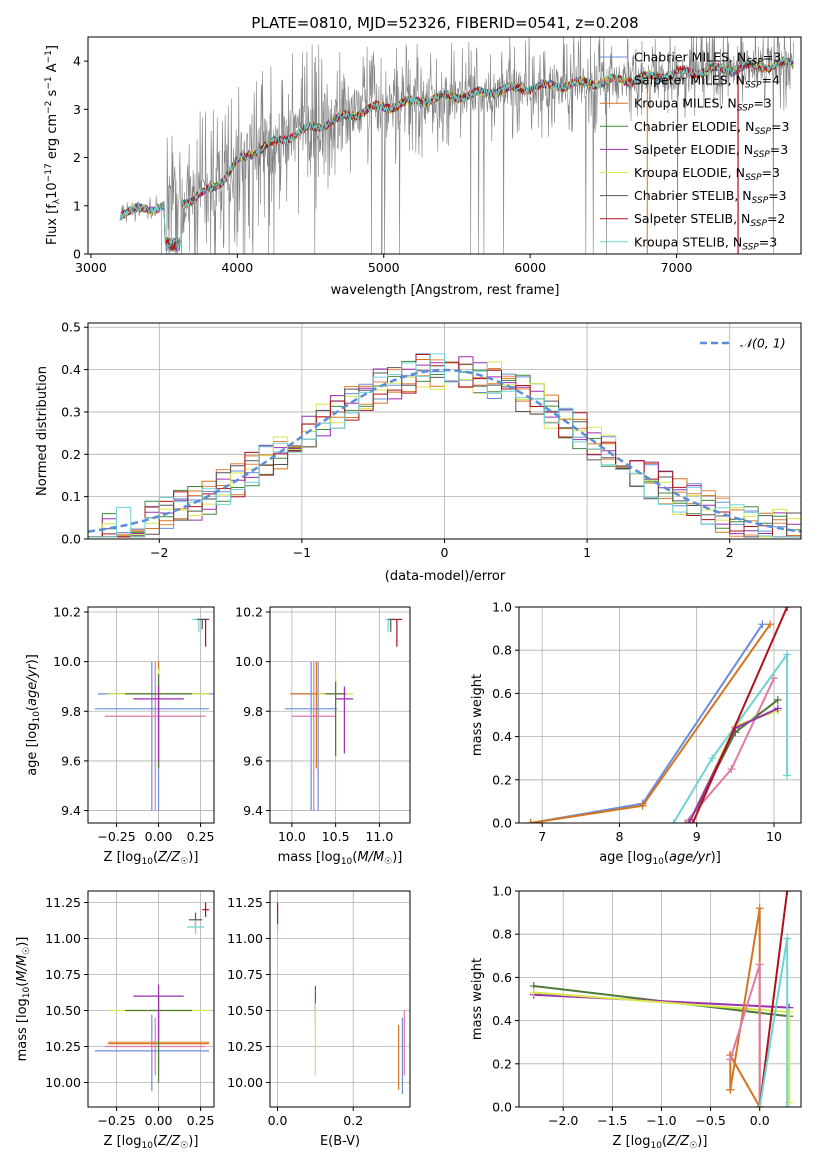 This screenshot has width=819, height=1170. I want to click on x-tick-label: 10, so click(774, 836).